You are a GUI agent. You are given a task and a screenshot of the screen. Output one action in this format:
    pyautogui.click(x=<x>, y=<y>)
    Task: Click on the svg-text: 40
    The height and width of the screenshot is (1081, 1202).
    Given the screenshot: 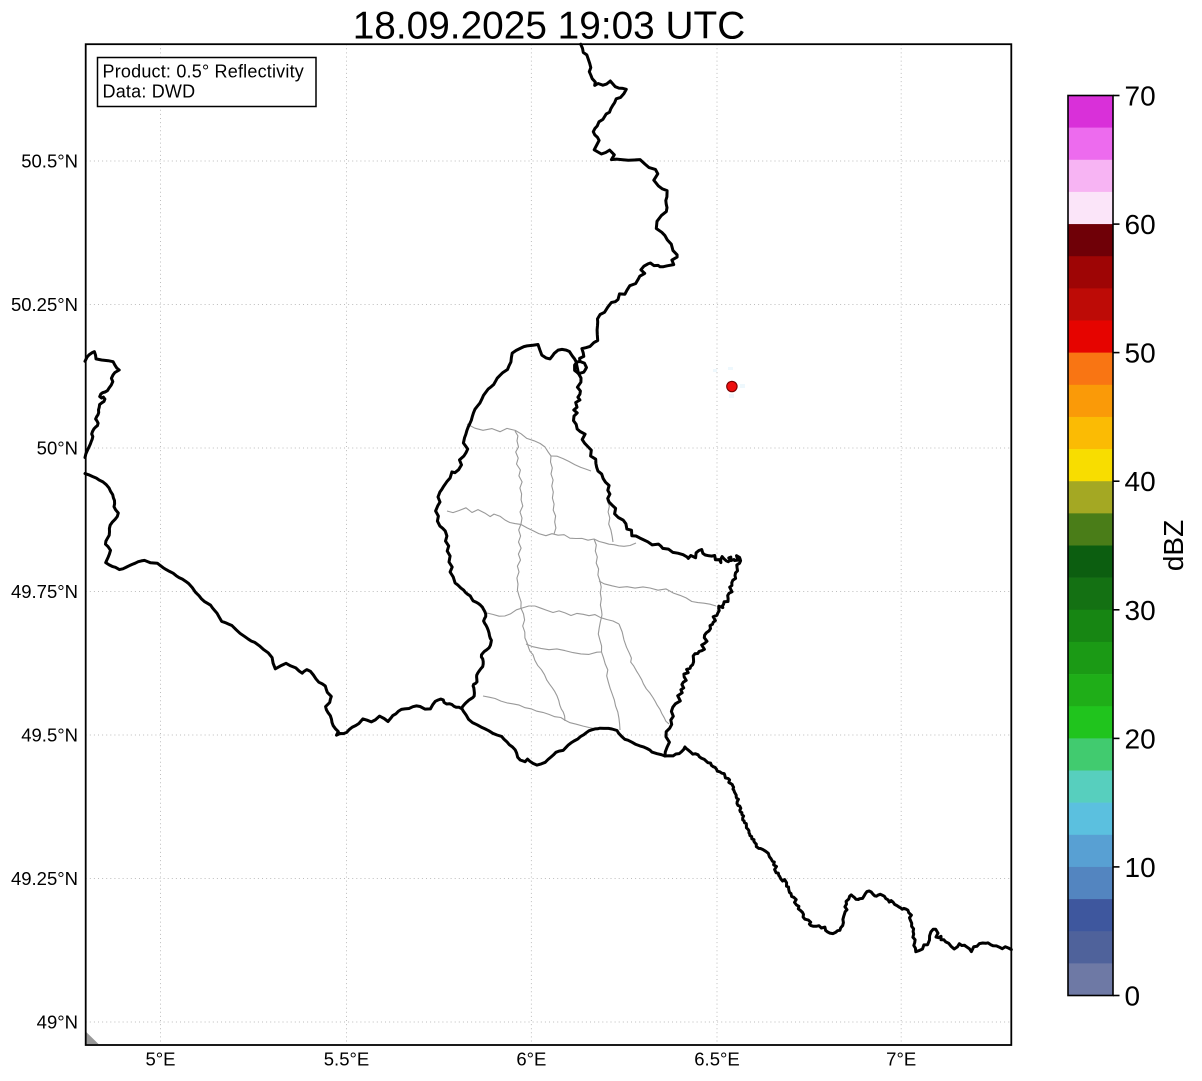 What is the action you would take?
    pyautogui.click(x=1140, y=481)
    